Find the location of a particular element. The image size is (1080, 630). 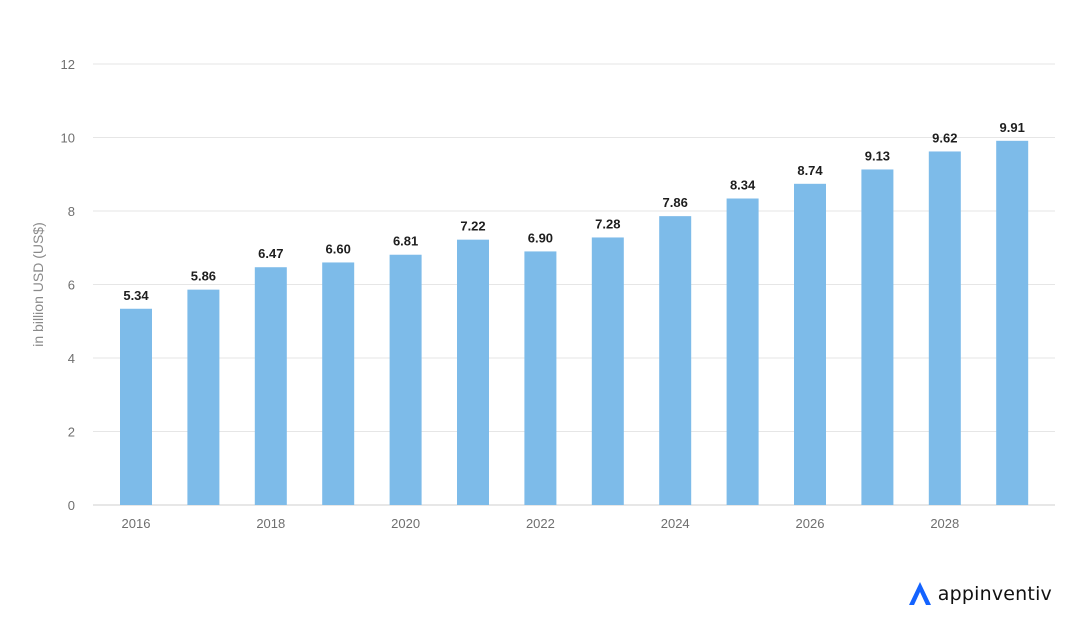

data-label: 6.47 is located at coordinates (270, 253).